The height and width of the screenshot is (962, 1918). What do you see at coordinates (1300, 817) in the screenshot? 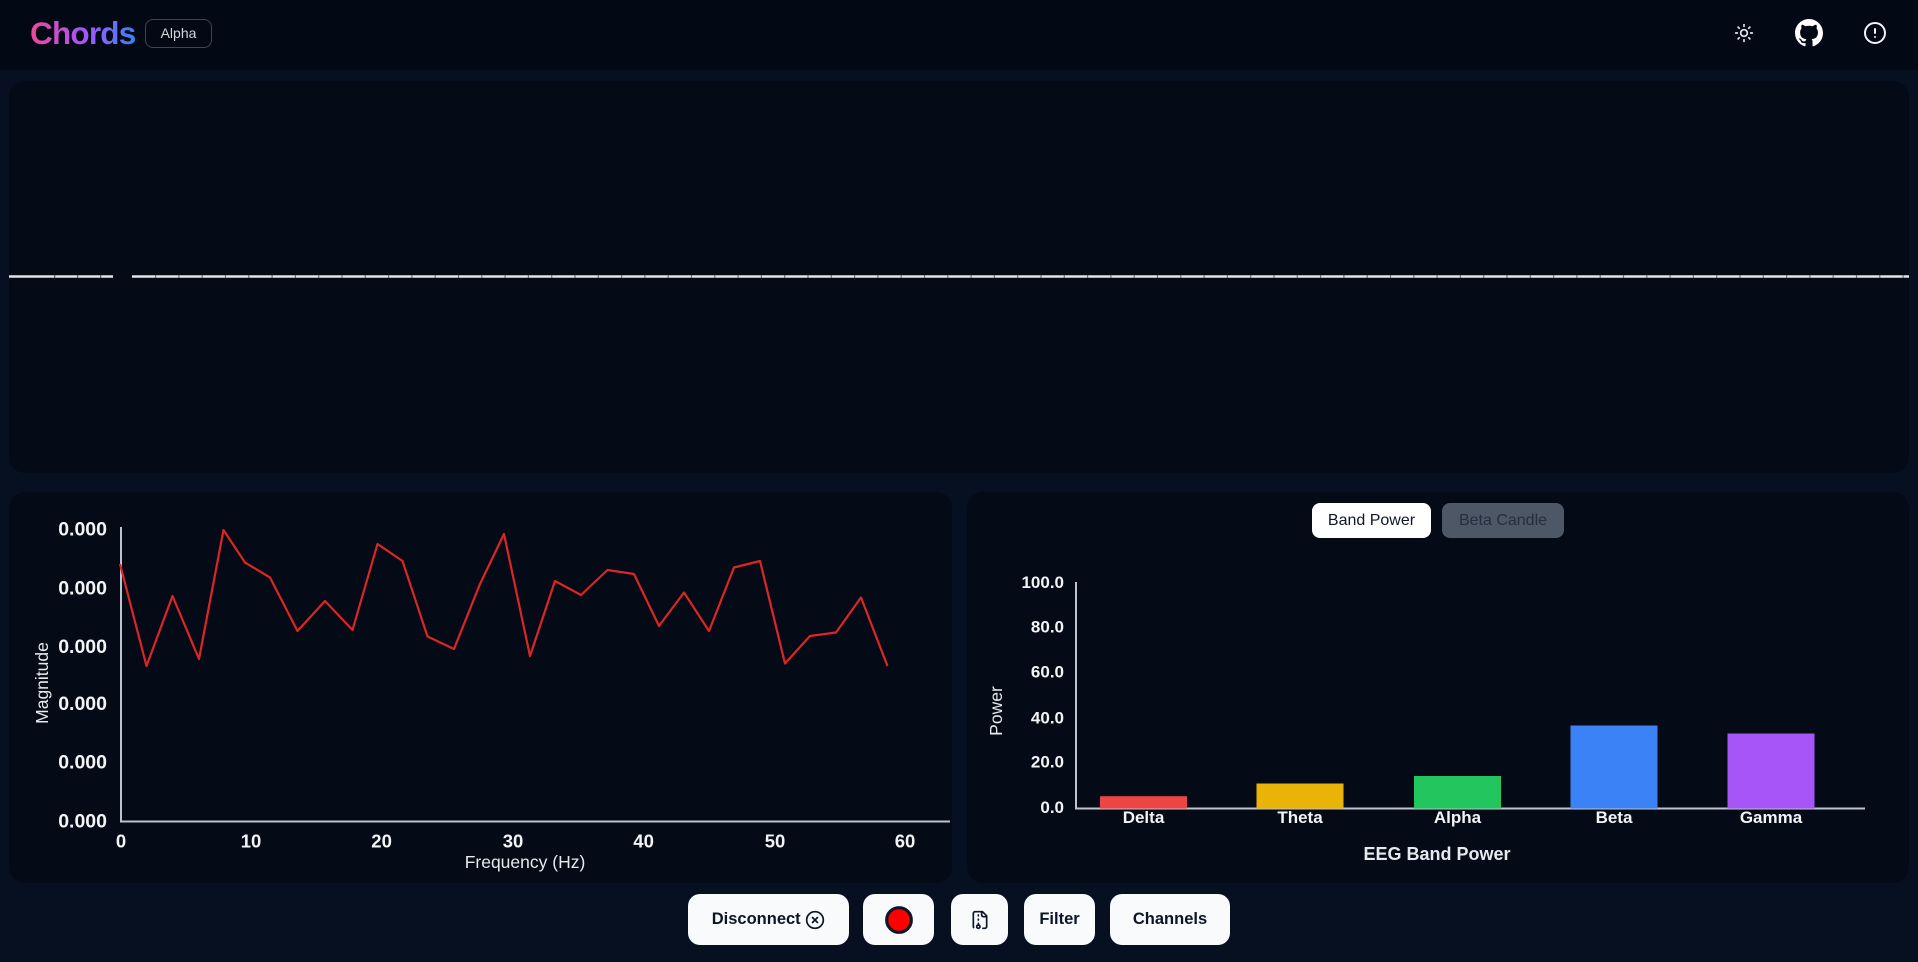
I see `svg-text: Theta` at bounding box center [1300, 817].